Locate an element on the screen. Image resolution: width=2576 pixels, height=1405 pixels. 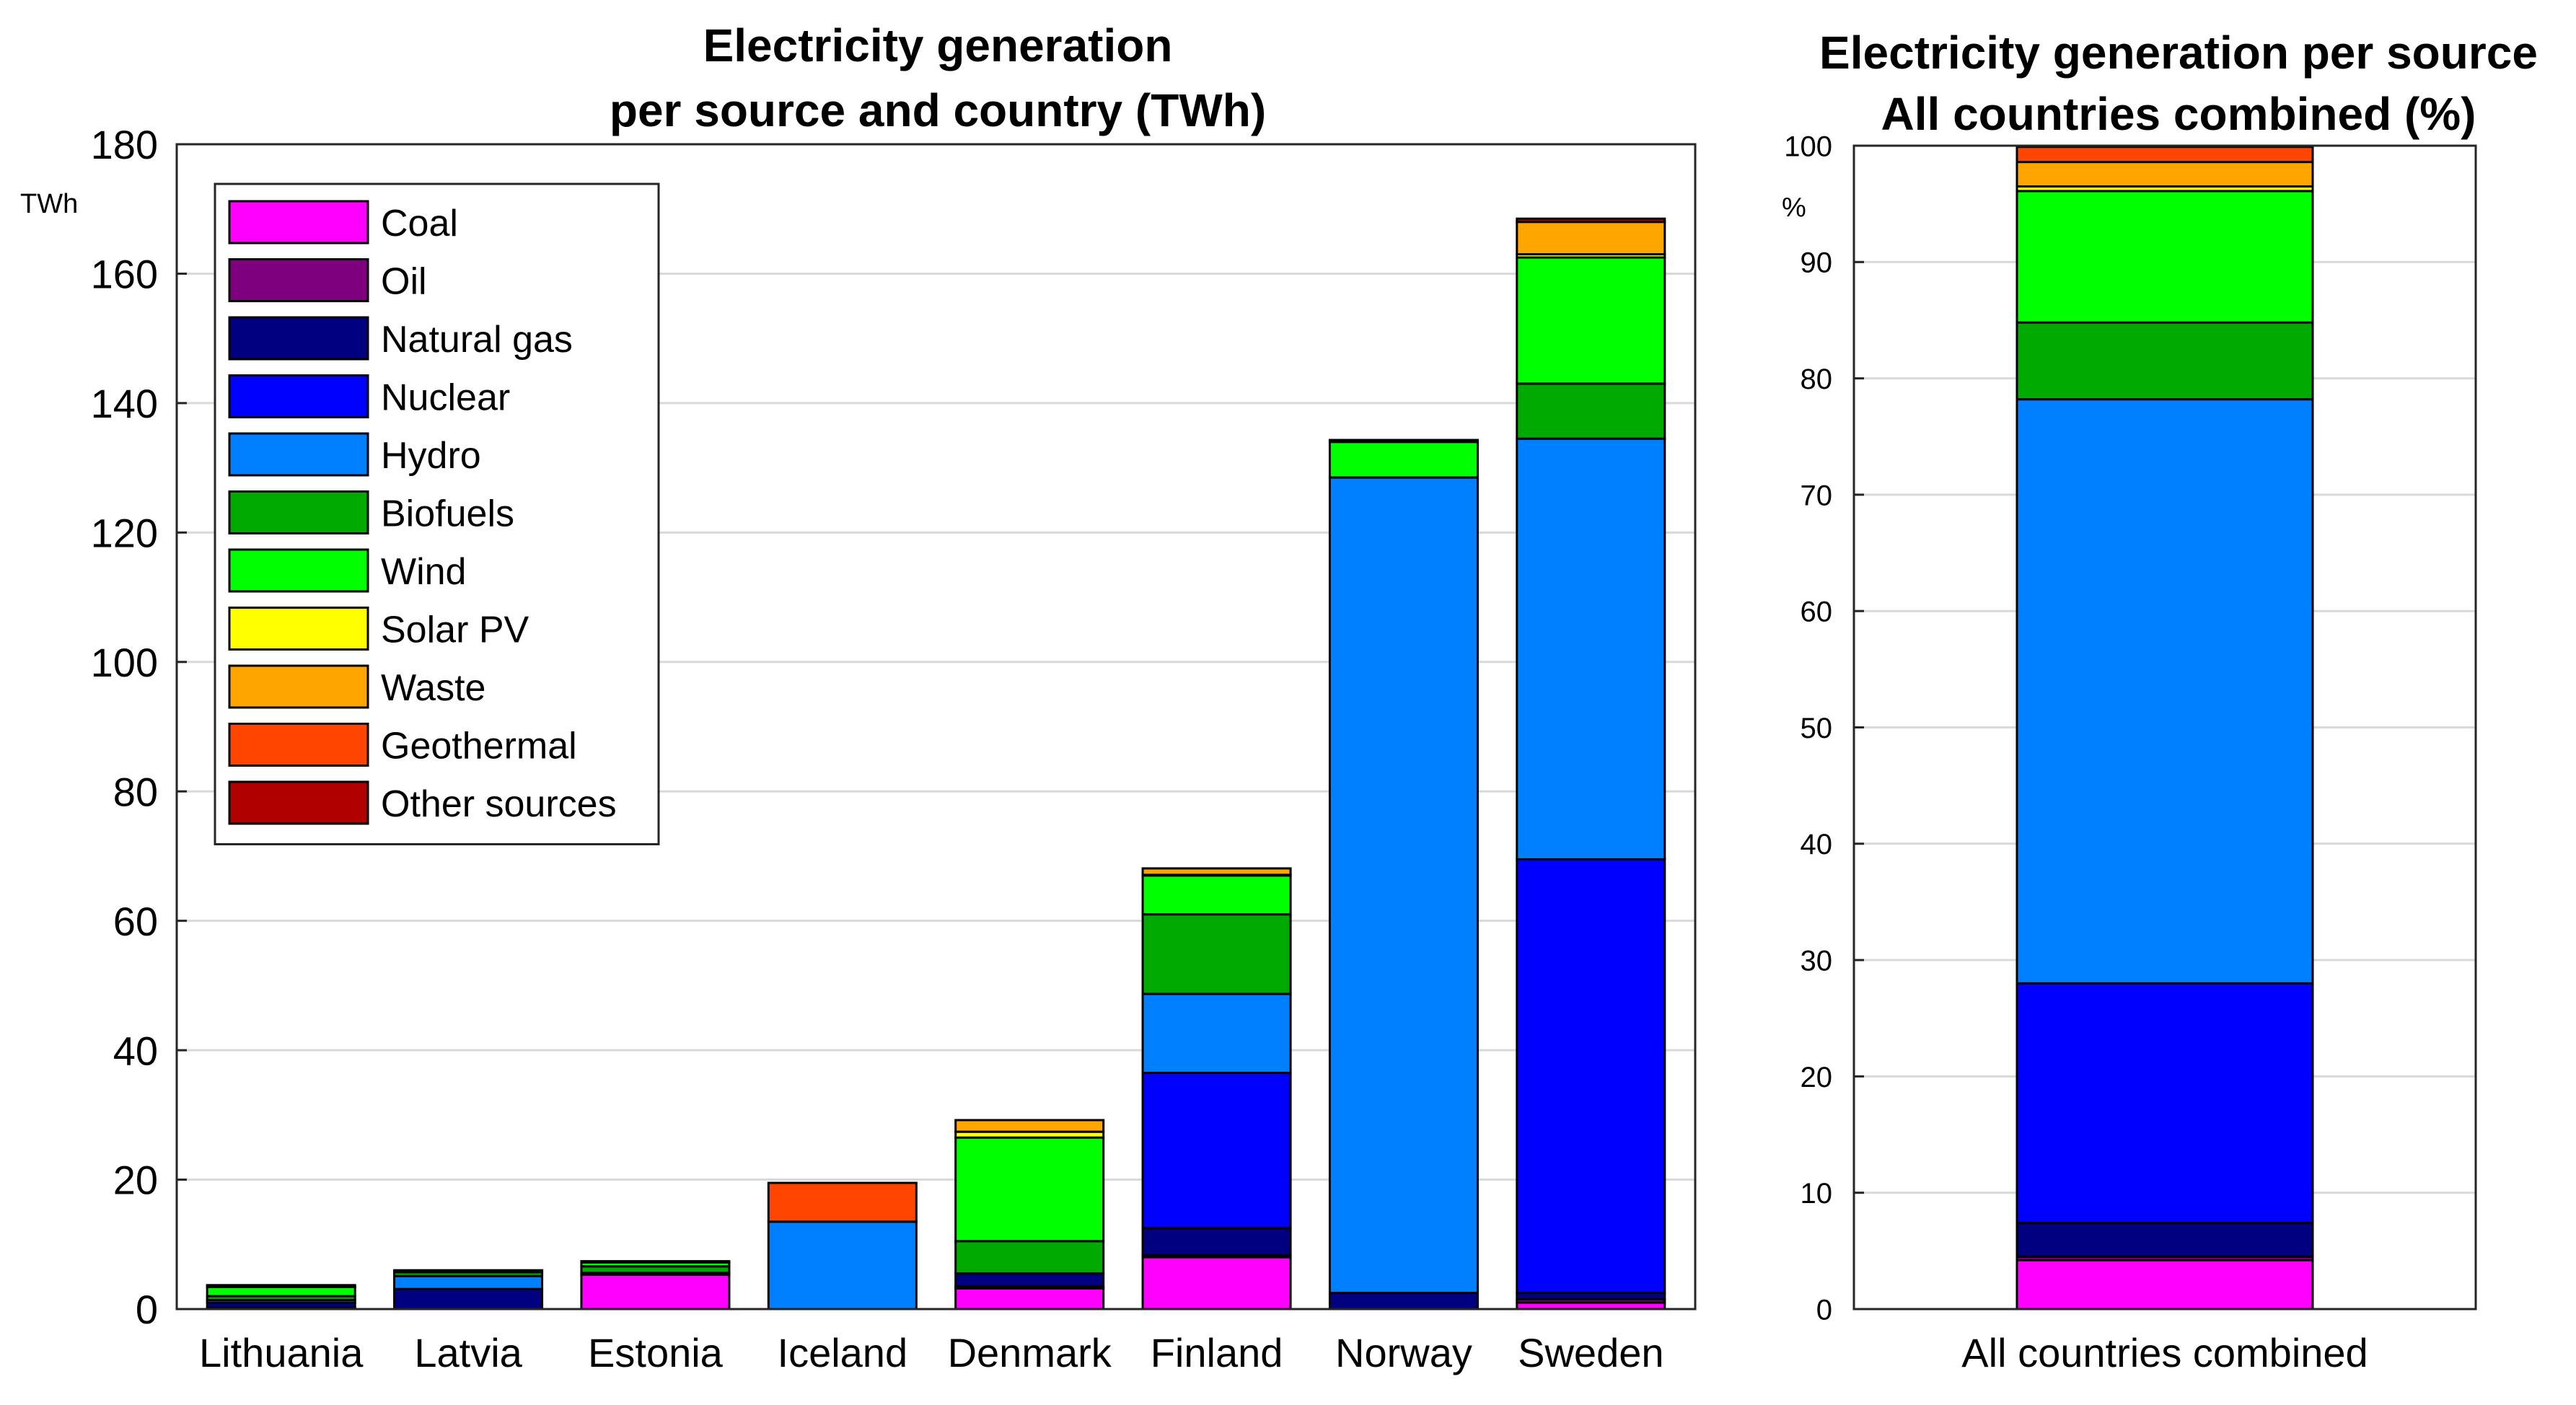
legend-label: Other sources is located at coordinates (499, 804).